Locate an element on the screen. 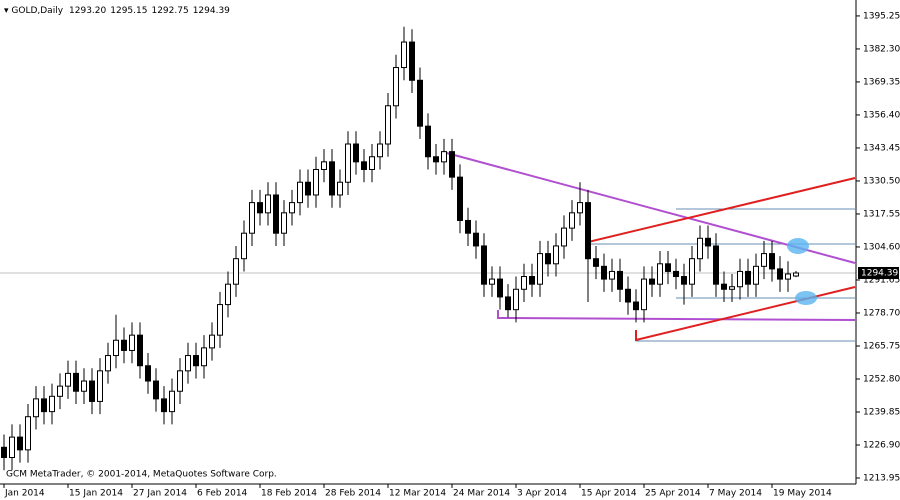  y-tick-label: 1239.85 is located at coordinates (881, 412).